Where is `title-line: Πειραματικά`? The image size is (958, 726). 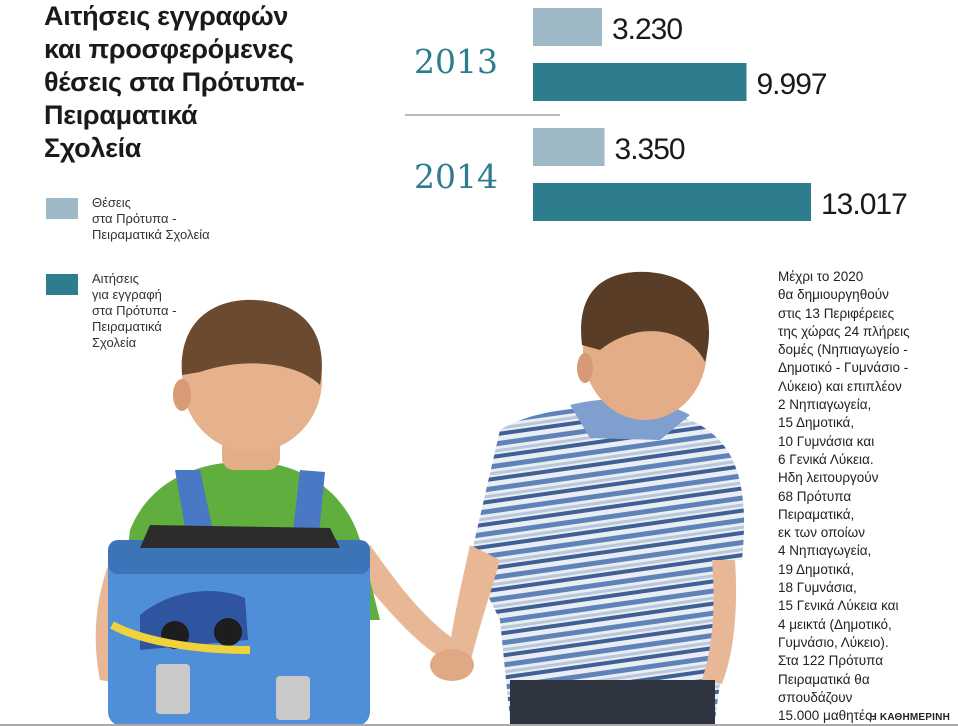 title-line: Πειραματικά is located at coordinates (121, 115).